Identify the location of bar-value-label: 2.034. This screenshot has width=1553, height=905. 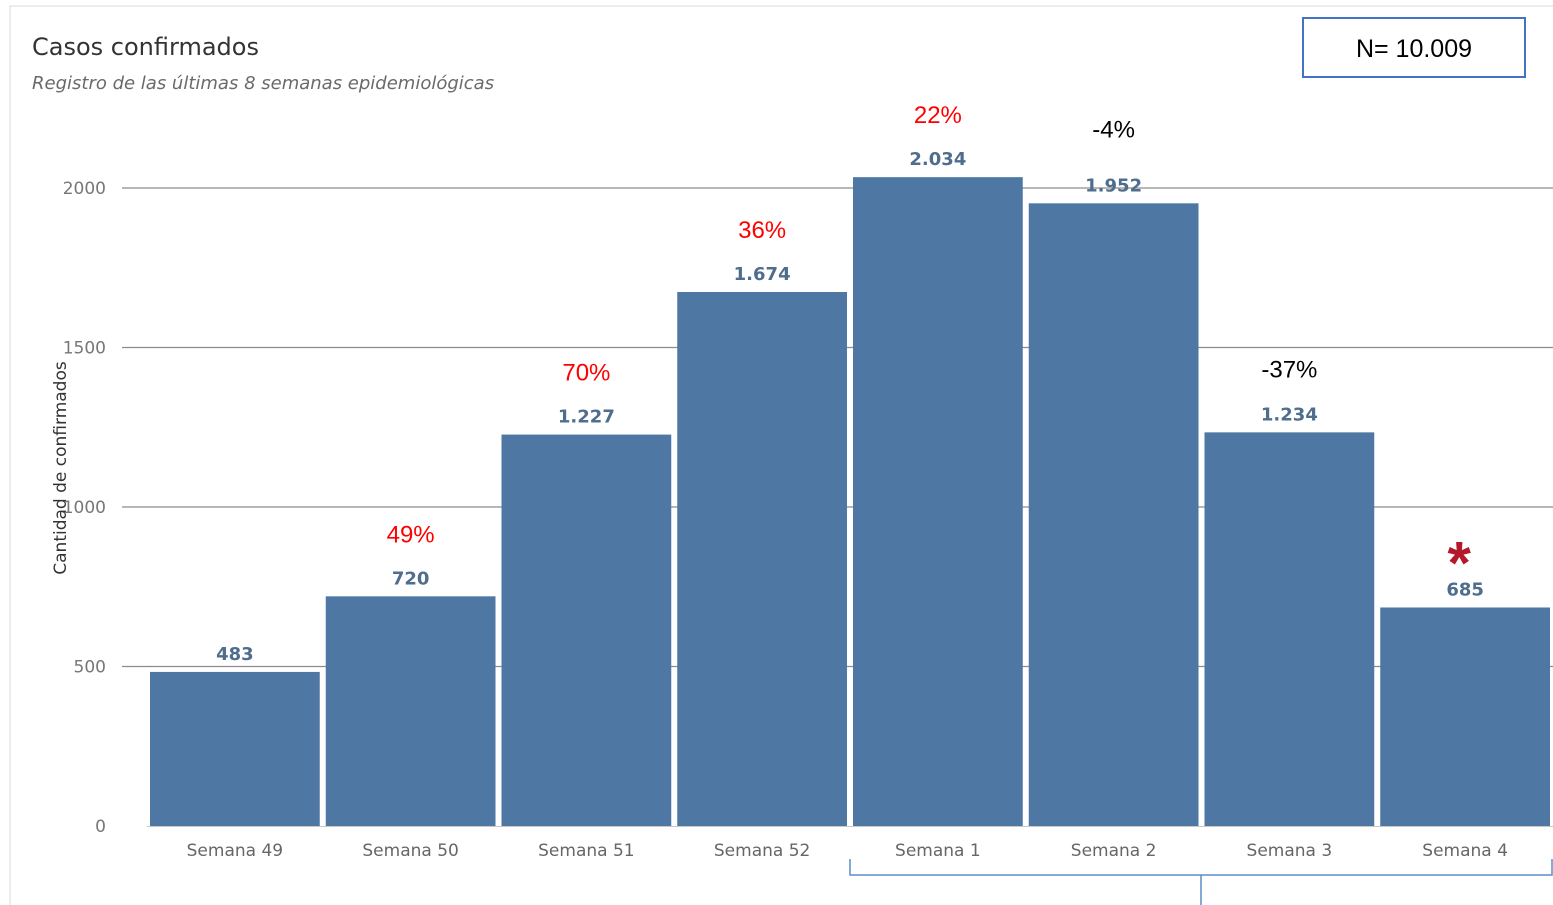
(937, 159).